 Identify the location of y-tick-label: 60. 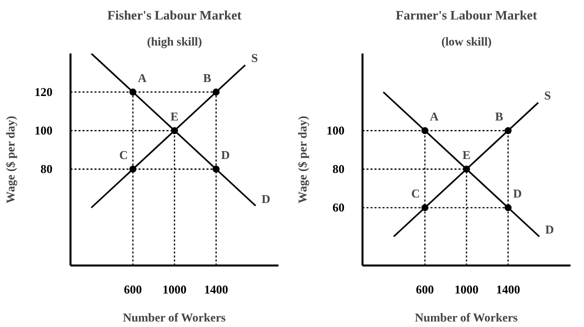
(338, 207).